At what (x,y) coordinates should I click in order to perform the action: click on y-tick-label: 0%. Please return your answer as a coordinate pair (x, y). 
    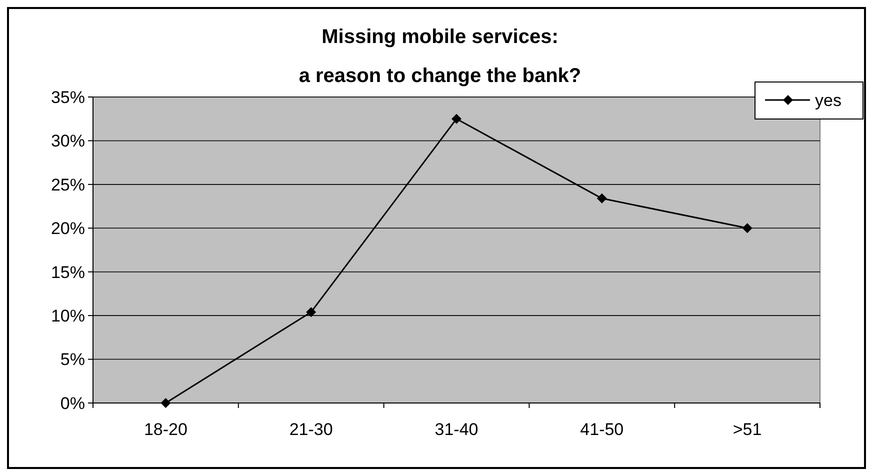
    Looking at the image, I should click on (72, 403).